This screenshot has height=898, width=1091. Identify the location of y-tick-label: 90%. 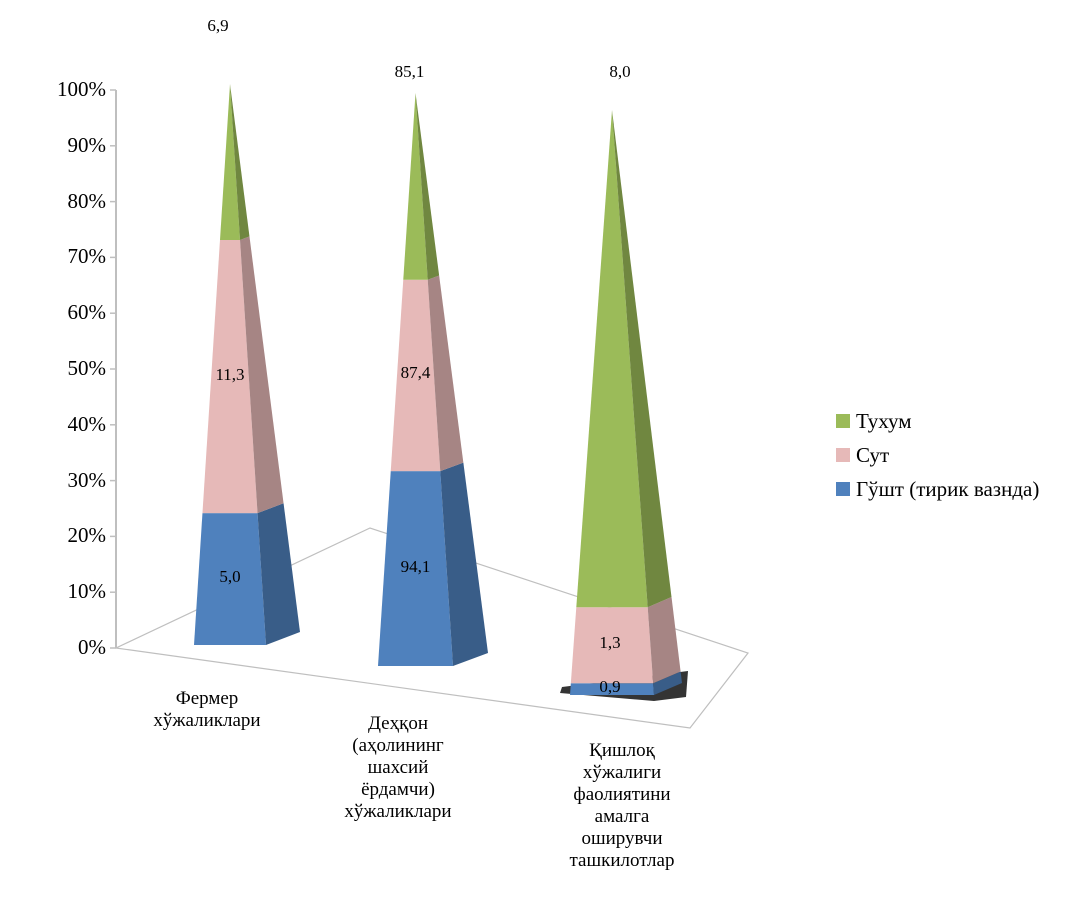
(87, 144).